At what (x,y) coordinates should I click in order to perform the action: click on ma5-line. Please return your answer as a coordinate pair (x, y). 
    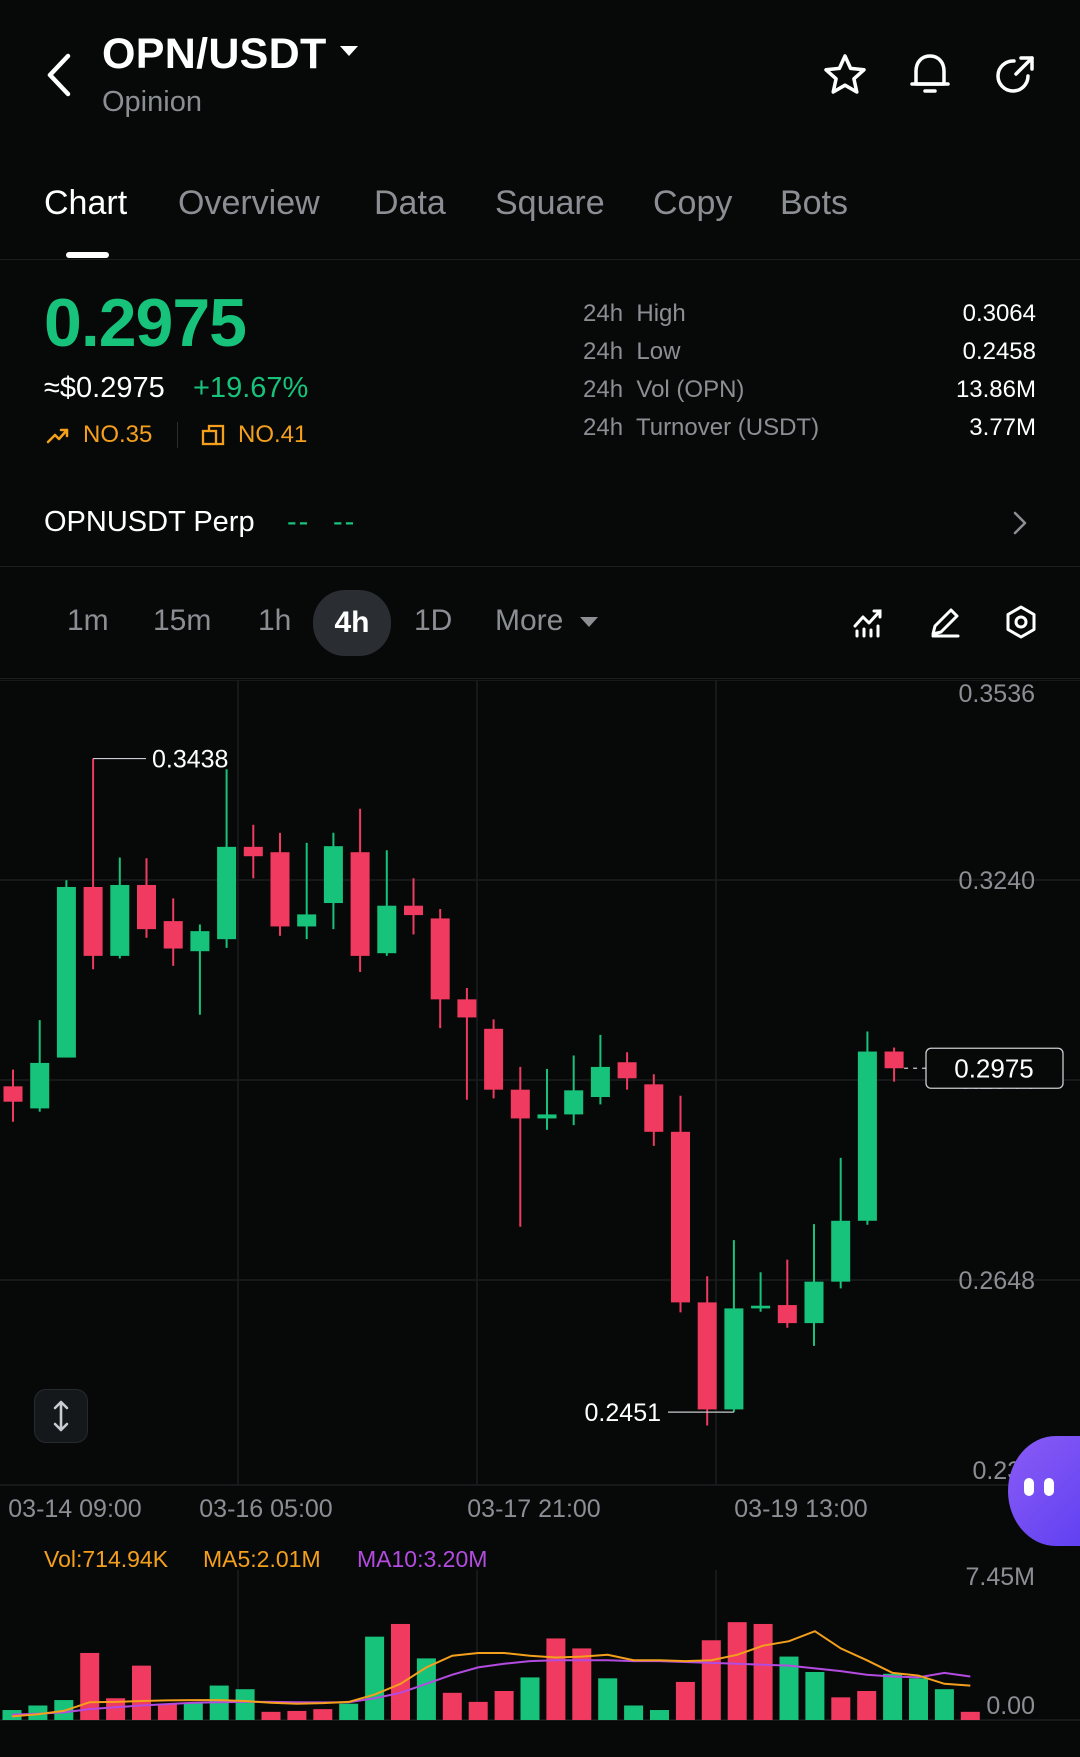
    Looking at the image, I should click on (491, 1674).